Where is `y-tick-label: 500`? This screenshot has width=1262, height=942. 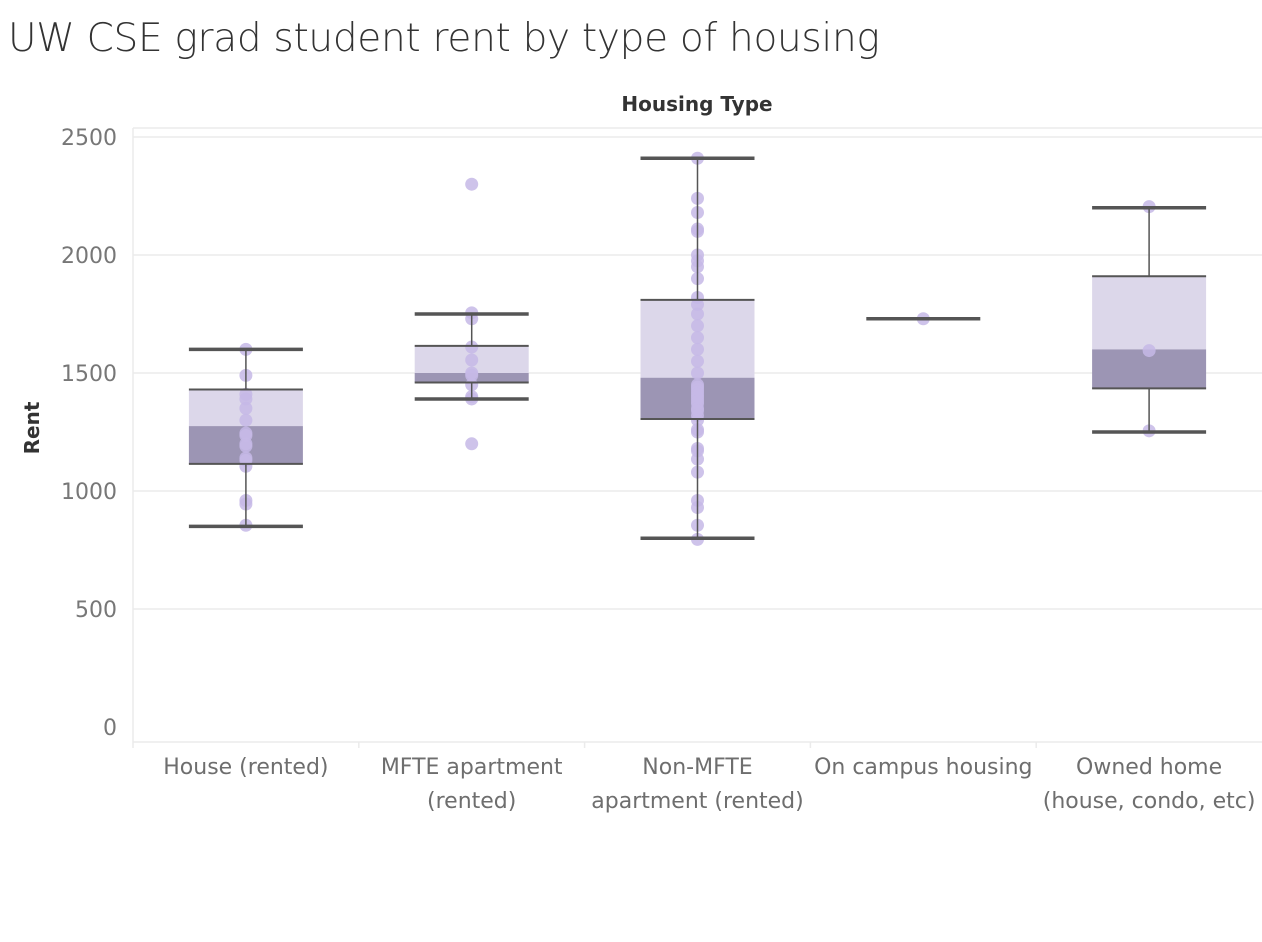 y-tick-label: 500 is located at coordinates (96, 610).